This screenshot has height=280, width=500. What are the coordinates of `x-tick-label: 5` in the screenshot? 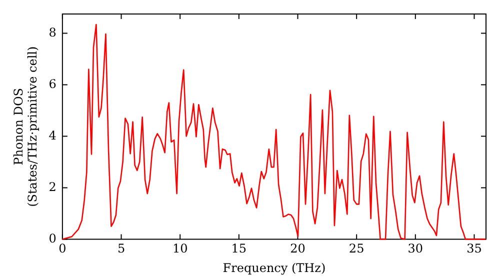 It's located at (121, 249).